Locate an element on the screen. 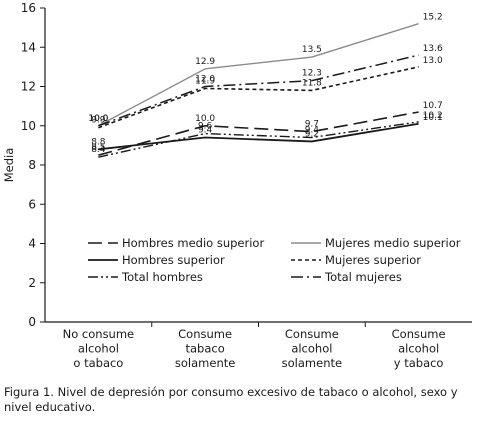  data-label: 8.5 is located at coordinates (98, 148).